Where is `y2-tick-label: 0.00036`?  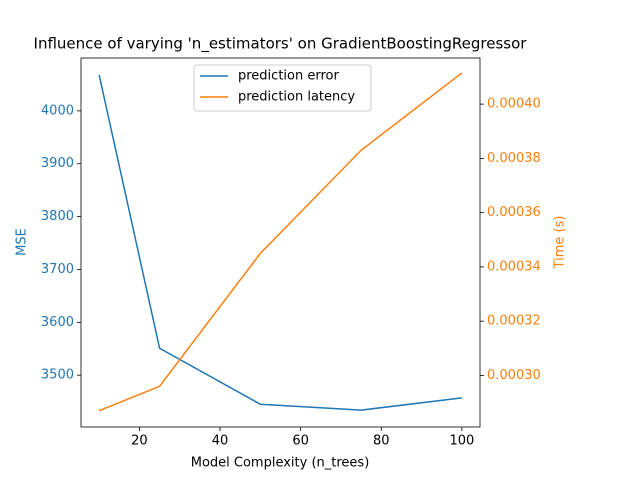
y2-tick-label: 0.00036 is located at coordinates (514, 212).